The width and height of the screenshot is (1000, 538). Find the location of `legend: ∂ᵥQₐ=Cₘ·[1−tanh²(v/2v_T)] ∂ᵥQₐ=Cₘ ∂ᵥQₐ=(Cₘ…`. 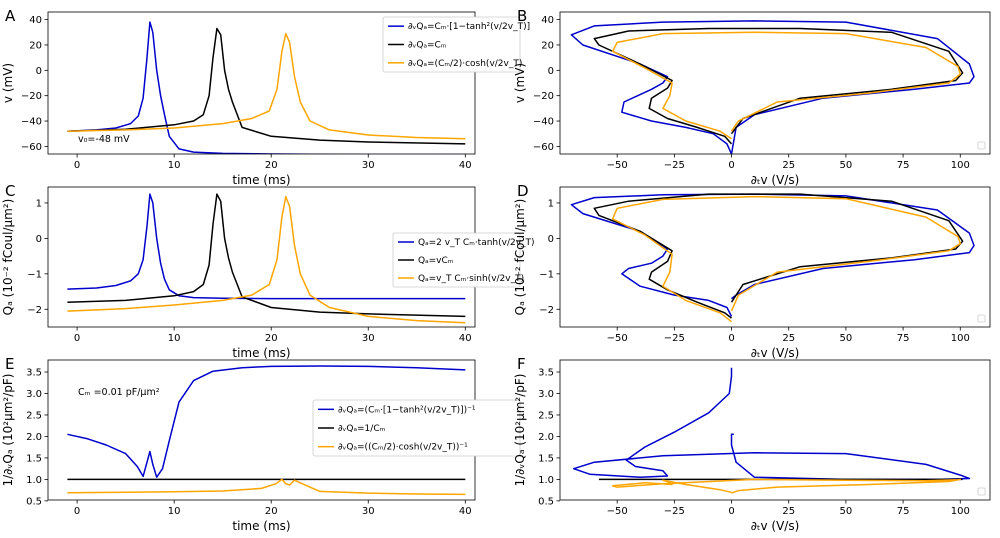

legend: ∂ᵥQₐ=Cₘ·[1−tanh²(v/2v_T)] ∂ᵥQₐ=Cₘ ∂ᵥQₐ=(Cₘ… is located at coordinates (456, 44).